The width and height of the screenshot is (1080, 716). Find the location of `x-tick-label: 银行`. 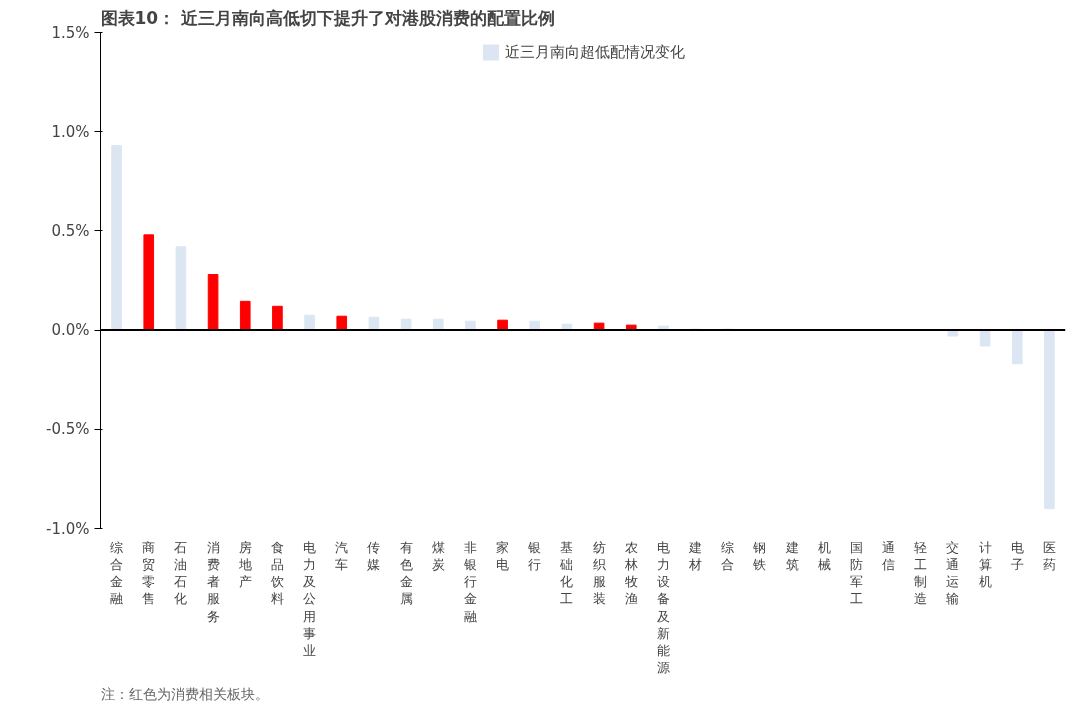

x-tick-label: 银行 is located at coordinates (534, 555).